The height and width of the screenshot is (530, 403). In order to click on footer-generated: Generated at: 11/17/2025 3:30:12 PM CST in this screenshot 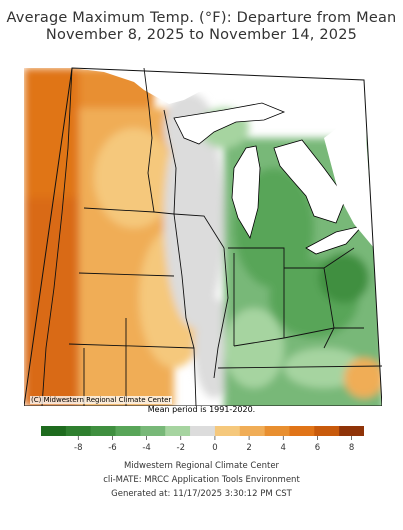, I will do `click(201, 494)`.